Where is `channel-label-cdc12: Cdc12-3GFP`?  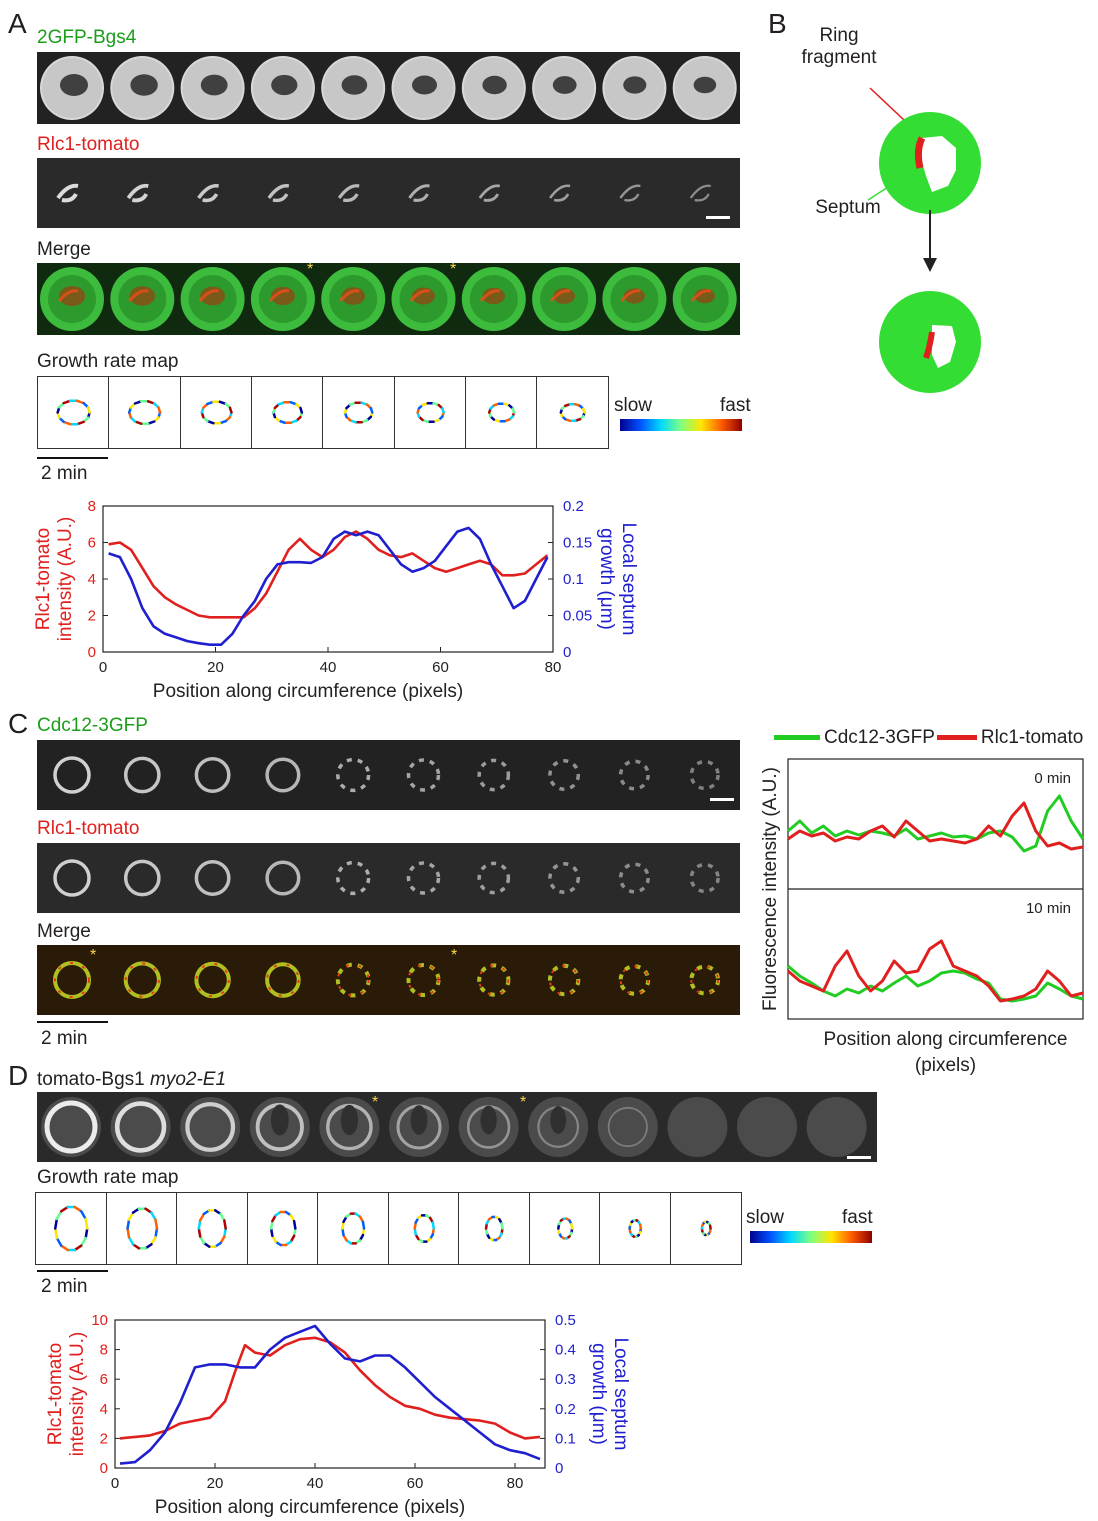 channel-label-cdc12: Cdc12-3GFP is located at coordinates (92, 725).